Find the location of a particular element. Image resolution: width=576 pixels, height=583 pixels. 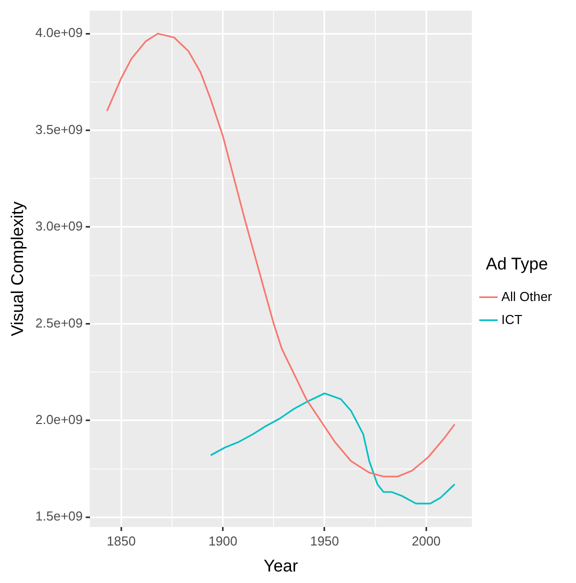

x-tick-label: 1950 is located at coordinates (325, 540).